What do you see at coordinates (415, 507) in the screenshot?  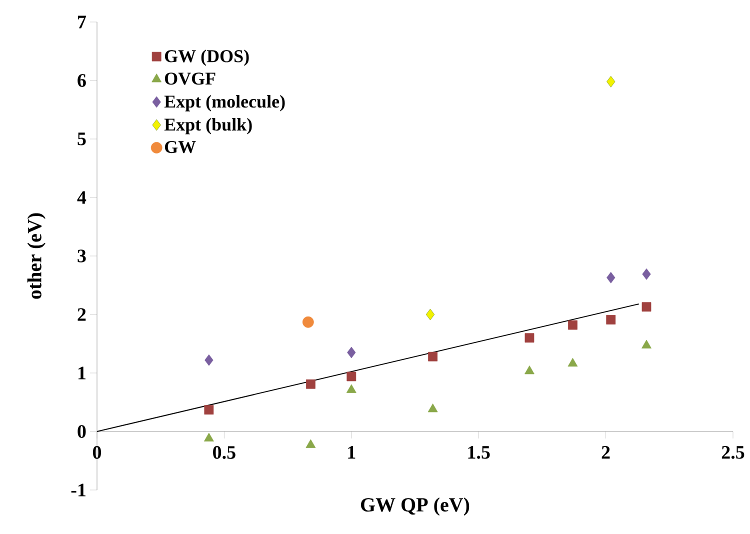 I see `x-axis-title: GW QP (eV)` at bounding box center [415, 507].